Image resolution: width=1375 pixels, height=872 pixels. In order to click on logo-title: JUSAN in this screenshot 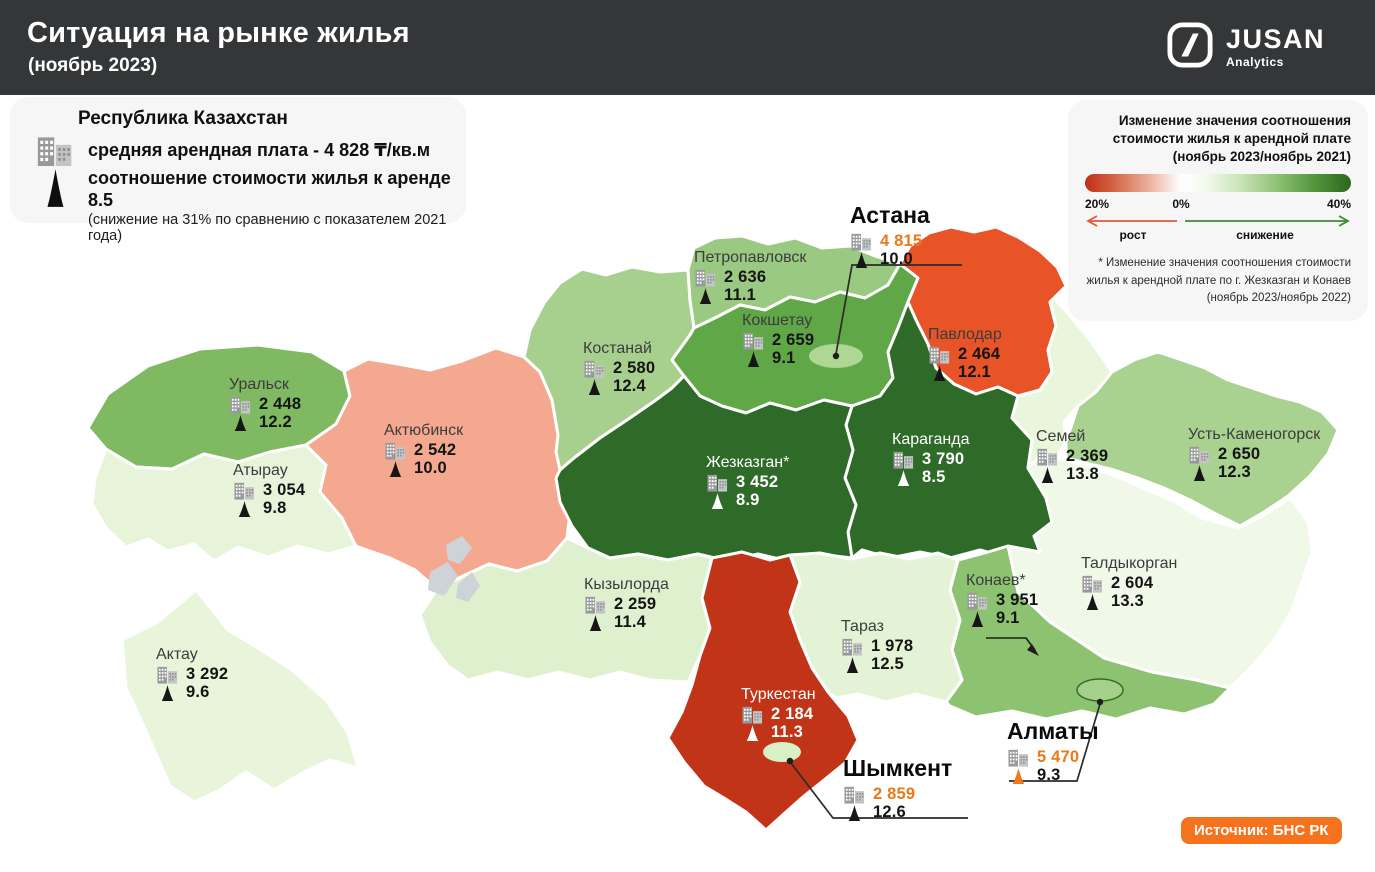, I will do `click(1275, 39)`.